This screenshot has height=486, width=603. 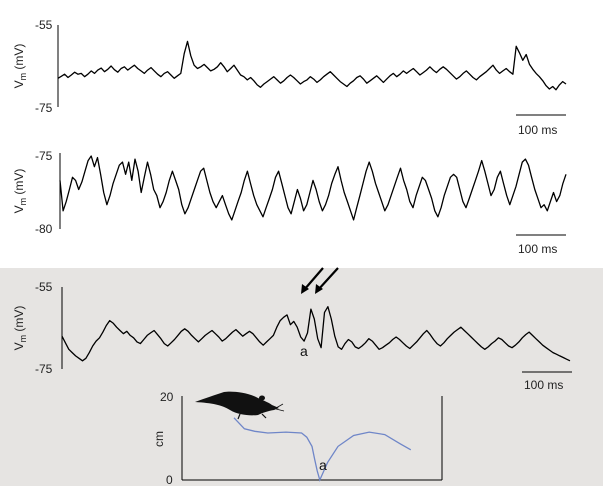 I want to click on panel-1-ytick-top: -55, so click(x=44, y=25).